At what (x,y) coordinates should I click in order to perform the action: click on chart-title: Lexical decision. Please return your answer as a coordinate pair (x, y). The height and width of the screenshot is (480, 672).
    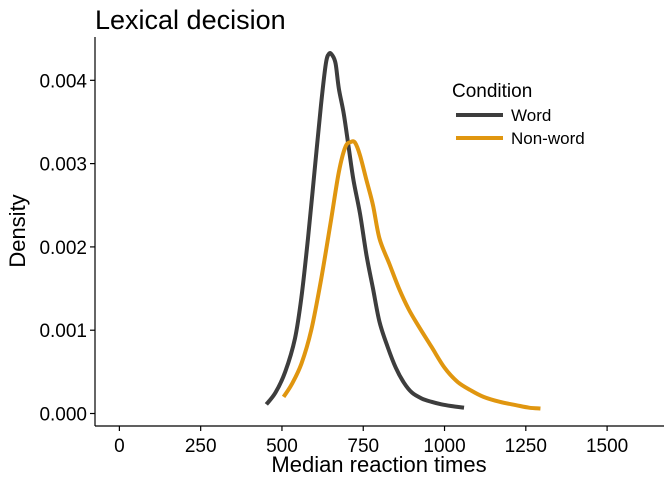
    Looking at the image, I should click on (190, 20).